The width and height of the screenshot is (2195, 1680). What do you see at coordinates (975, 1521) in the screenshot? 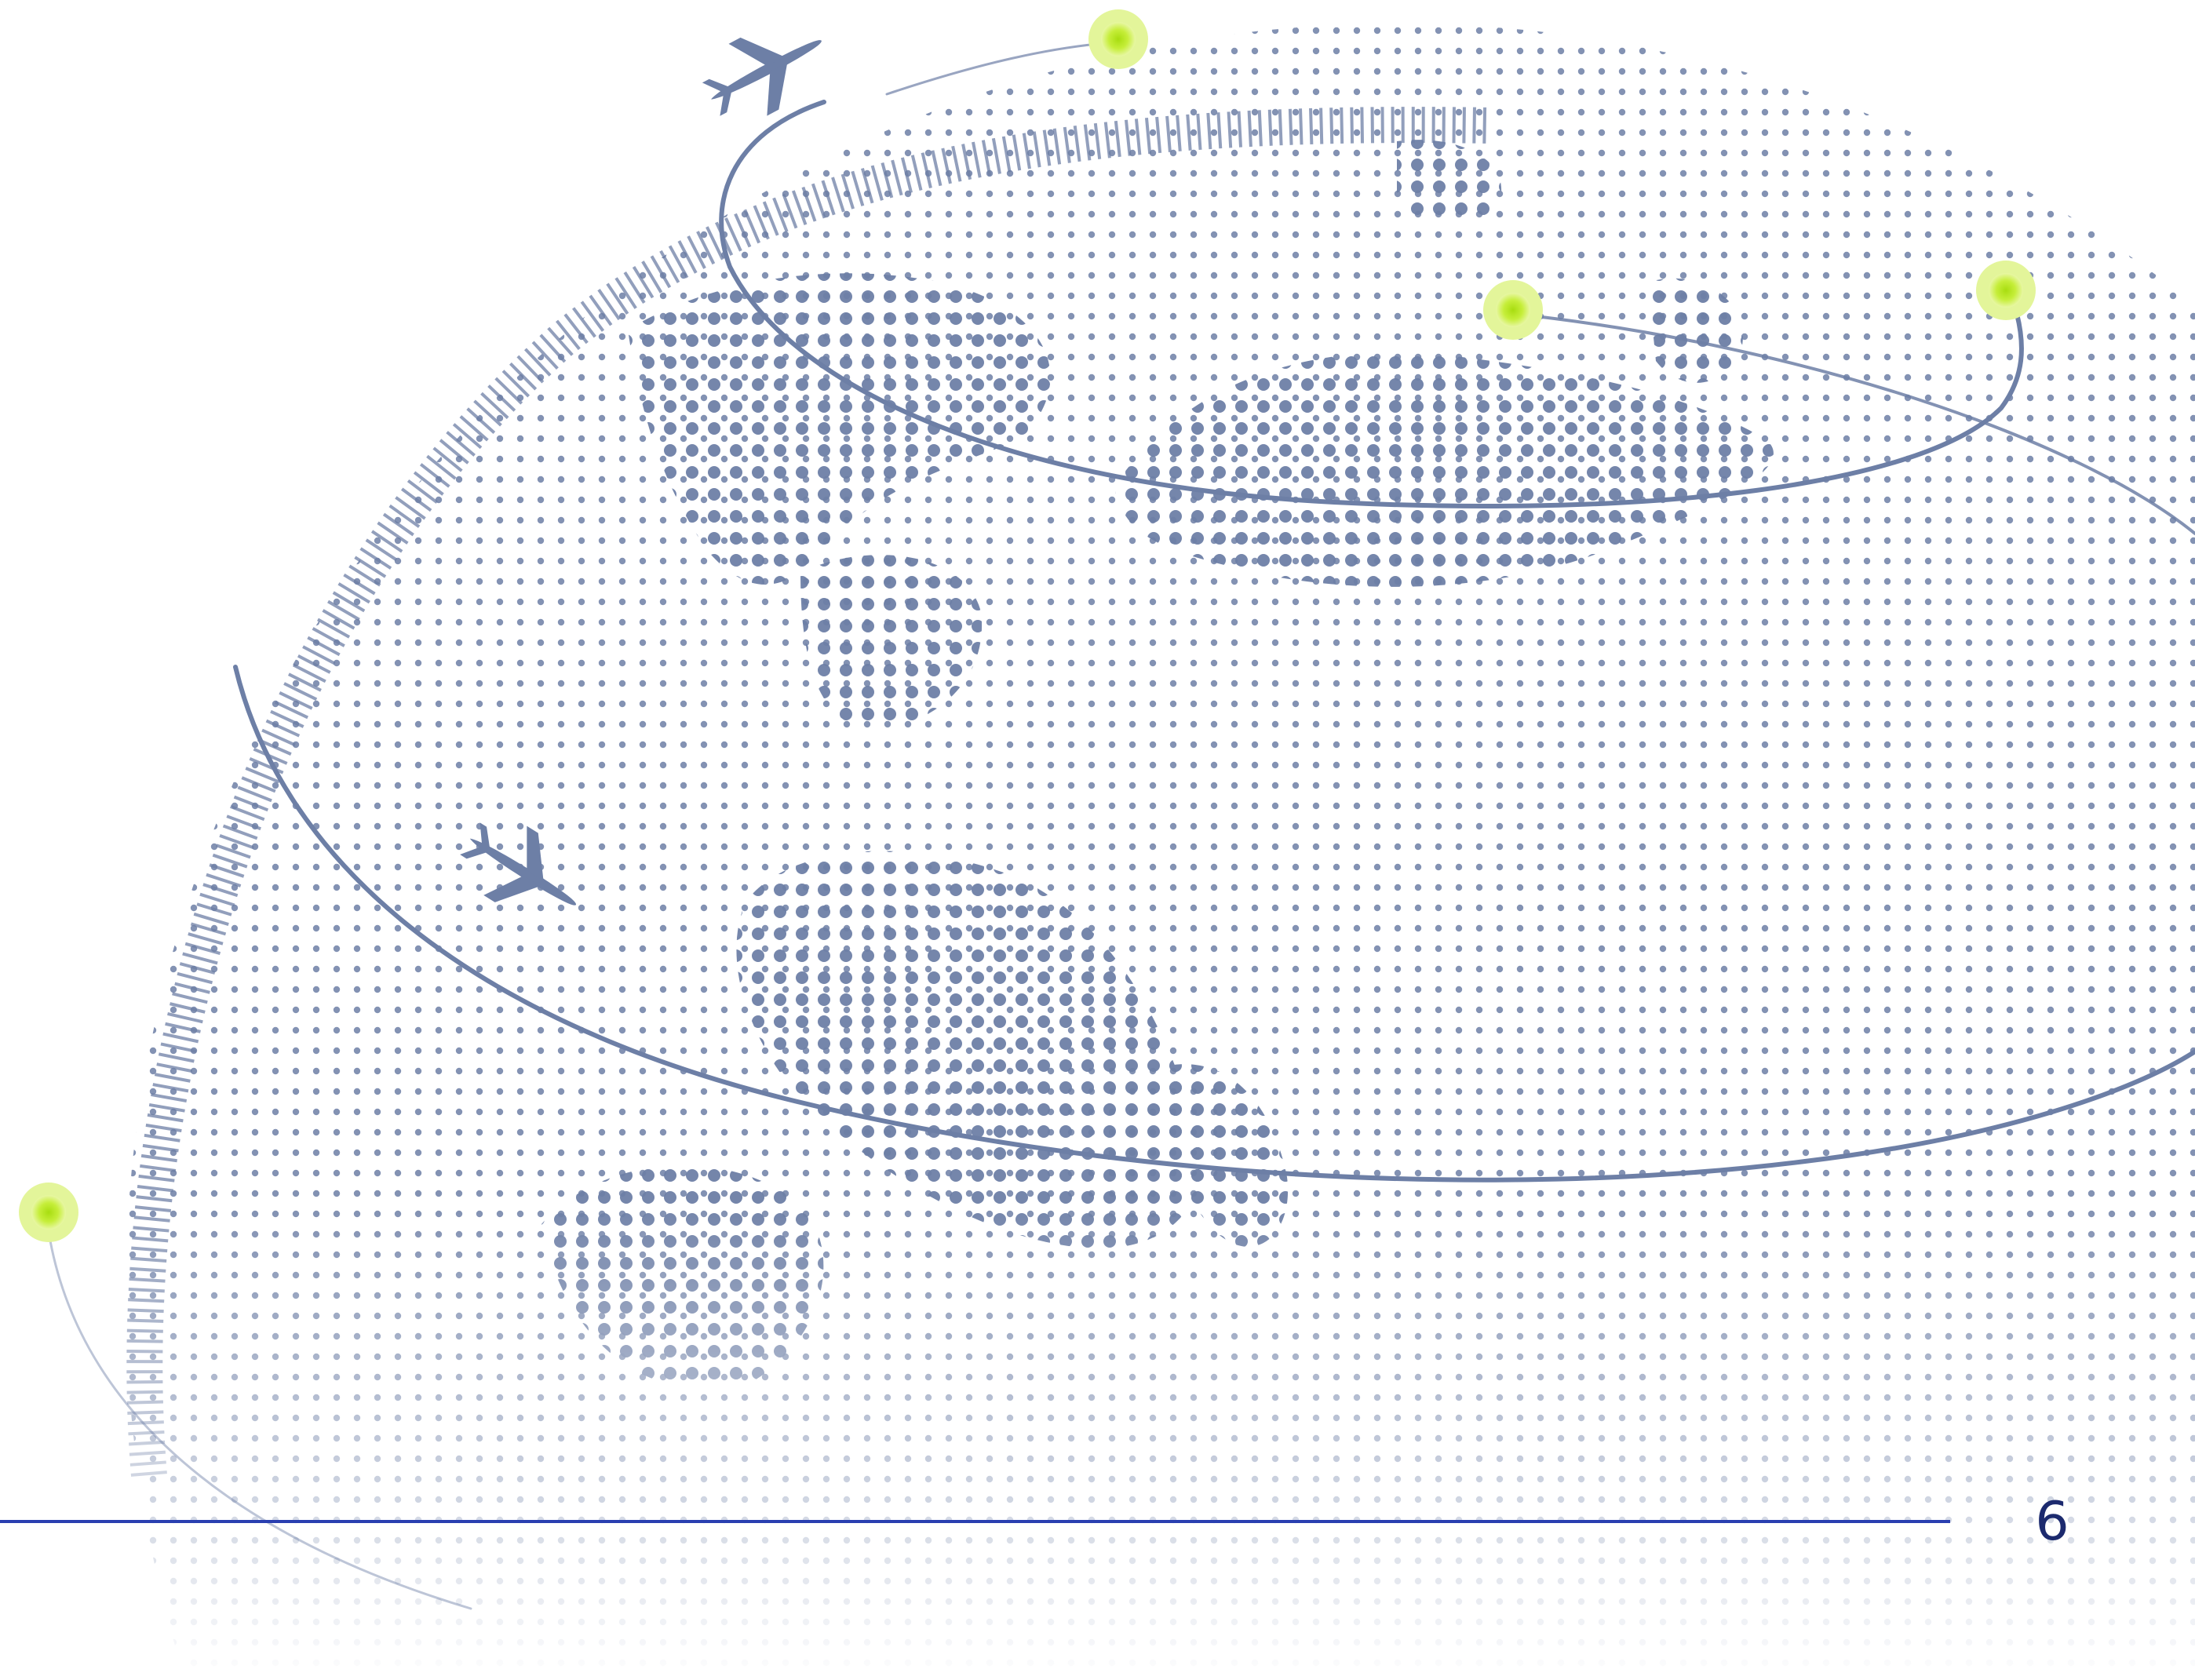
I see `footer-divider` at bounding box center [975, 1521].